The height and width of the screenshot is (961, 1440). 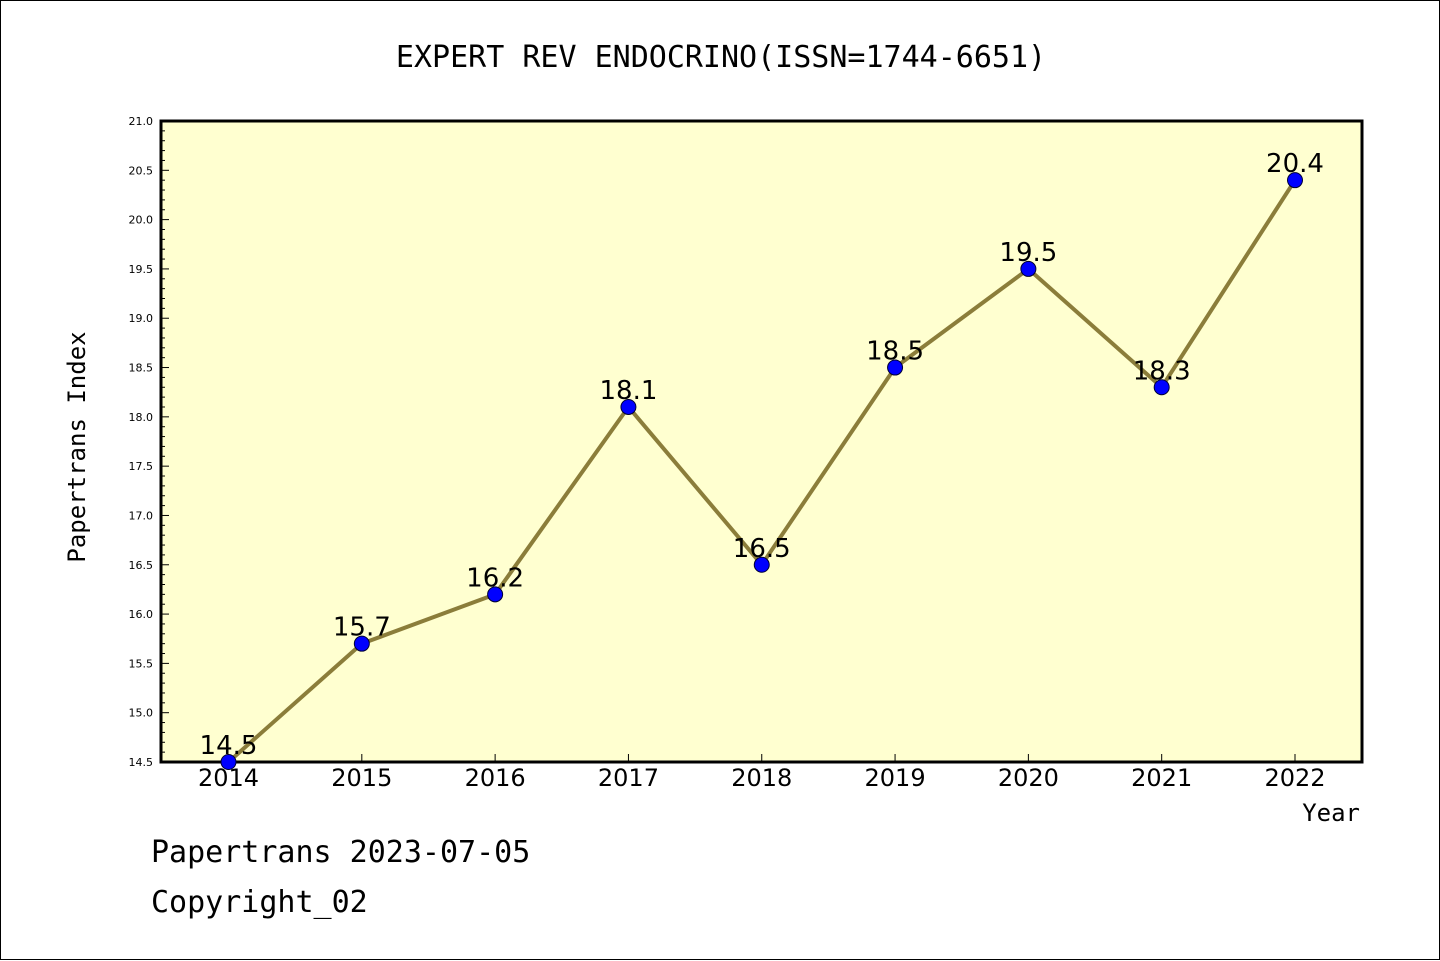 What do you see at coordinates (495, 578) in the screenshot?
I see `data-label: 16.2` at bounding box center [495, 578].